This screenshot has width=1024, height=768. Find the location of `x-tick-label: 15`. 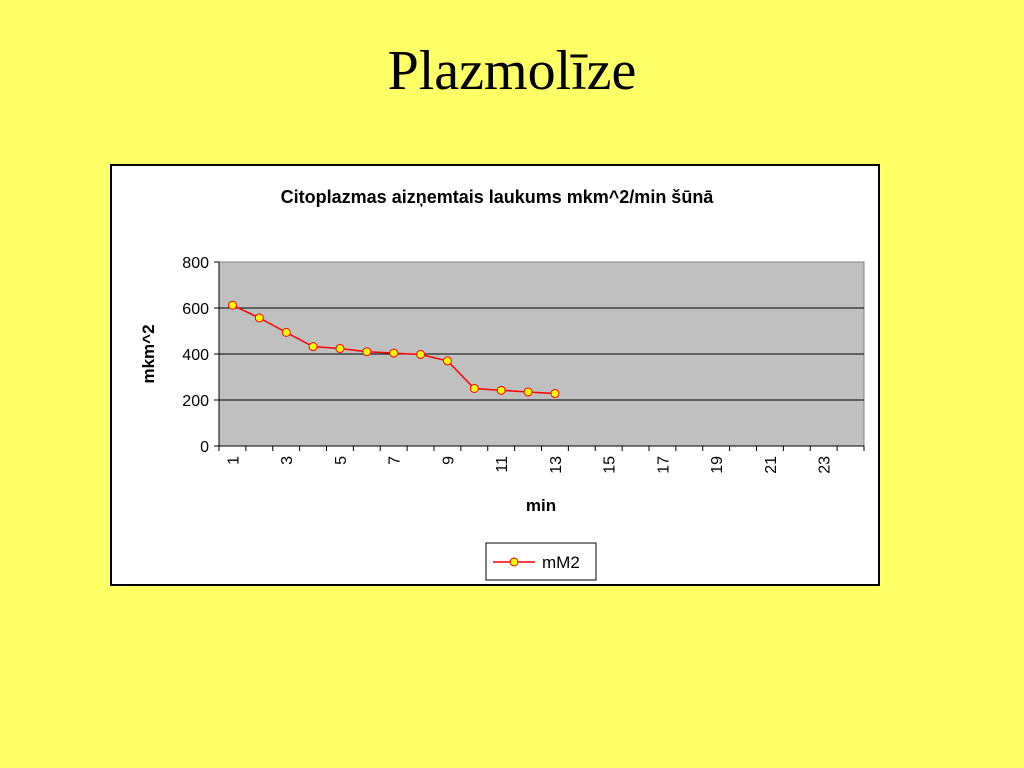

x-tick-label: 15 is located at coordinates (610, 465).